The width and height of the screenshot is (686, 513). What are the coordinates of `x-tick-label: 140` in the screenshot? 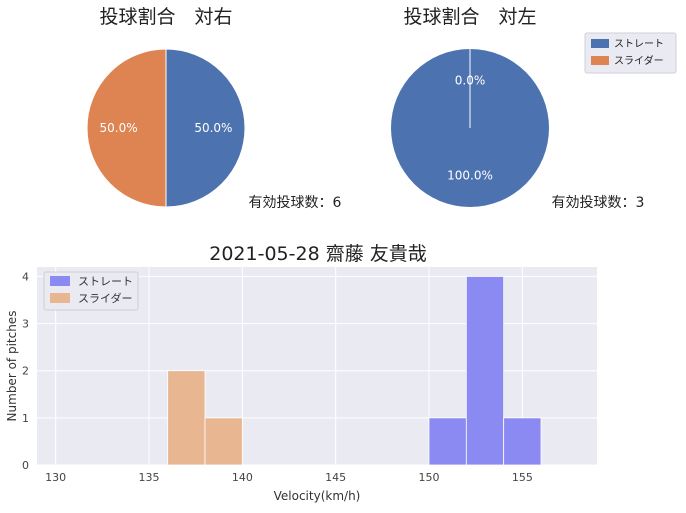 It's located at (242, 477).